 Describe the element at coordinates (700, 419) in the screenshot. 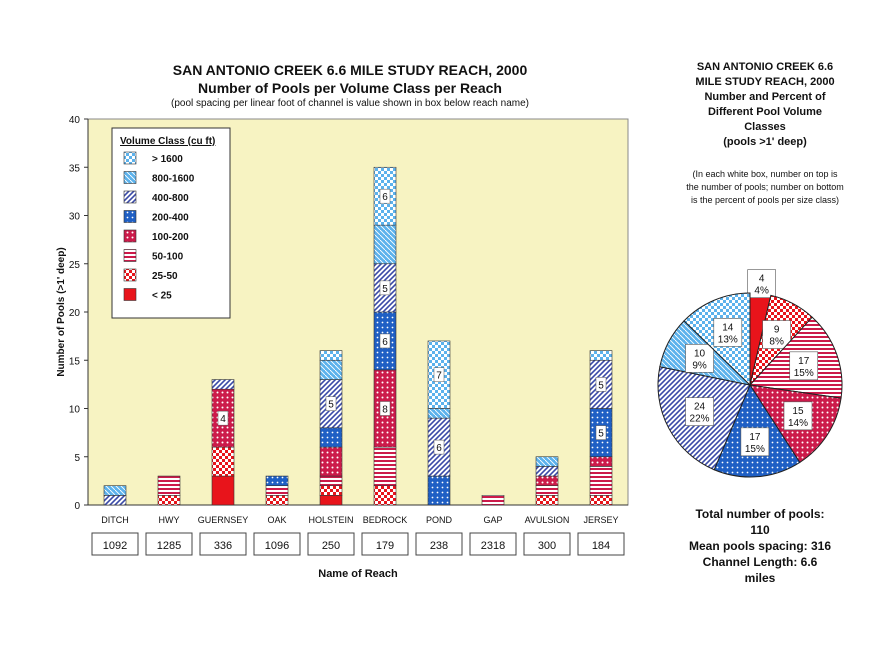

I see `pie-label-percent: 22%` at that location.